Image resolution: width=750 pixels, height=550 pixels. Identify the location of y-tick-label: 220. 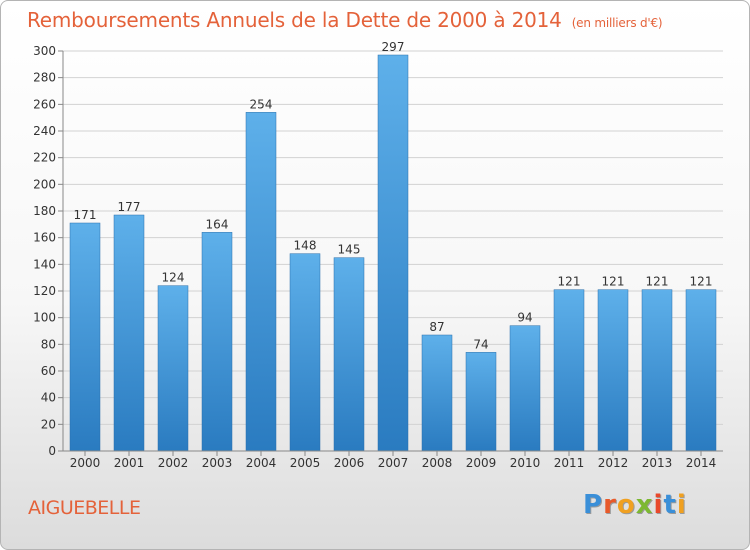
(44, 158).